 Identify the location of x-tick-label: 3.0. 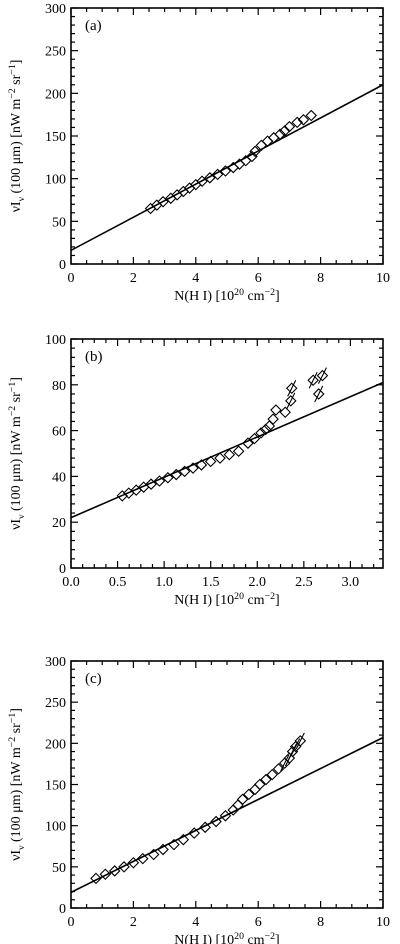
(351, 582).